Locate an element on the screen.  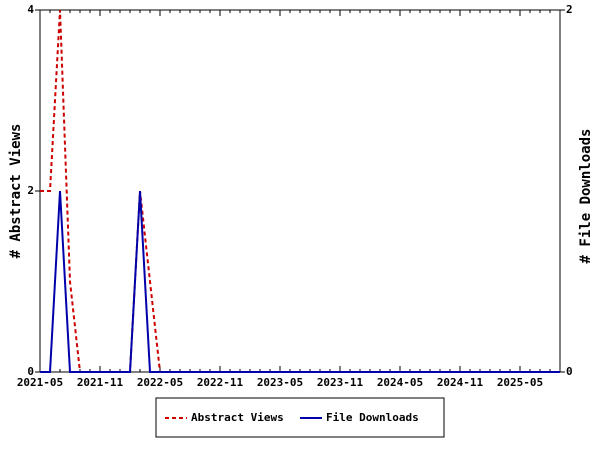
y-tick-label: 2 is located at coordinates (30, 190).